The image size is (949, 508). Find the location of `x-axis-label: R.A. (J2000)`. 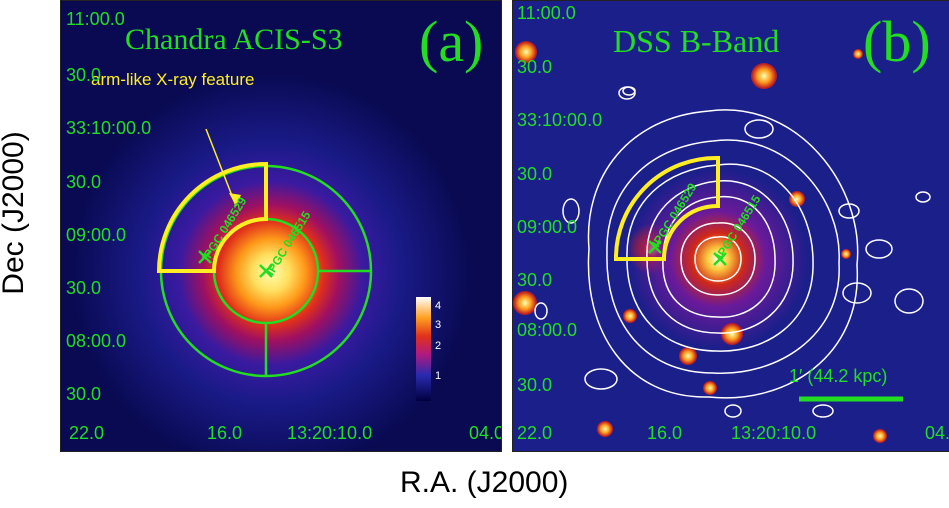

x-axis-label: R.A. (J2000) is located at coordinates (484, 482).